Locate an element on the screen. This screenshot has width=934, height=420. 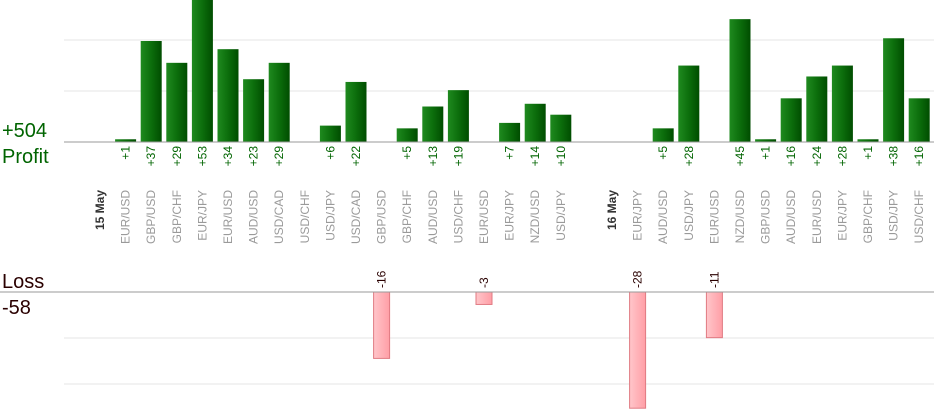
profit-value-label: +7 is located at coordinates (510, 153).